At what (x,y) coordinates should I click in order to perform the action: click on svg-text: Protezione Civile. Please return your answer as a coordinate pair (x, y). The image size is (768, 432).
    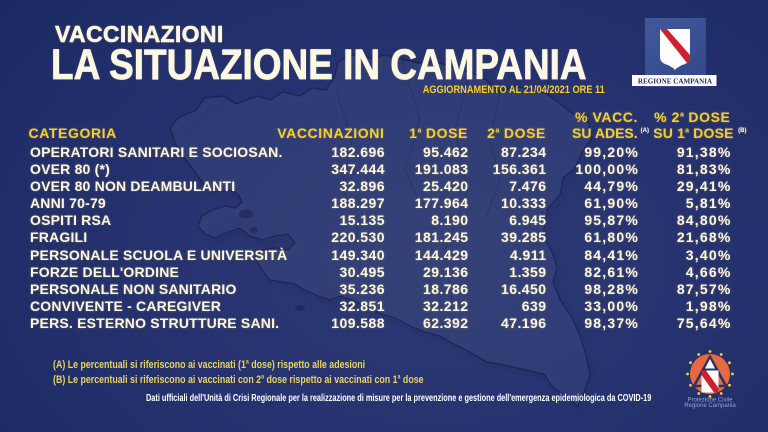
    Looking at the image, I should click on (710, 400).